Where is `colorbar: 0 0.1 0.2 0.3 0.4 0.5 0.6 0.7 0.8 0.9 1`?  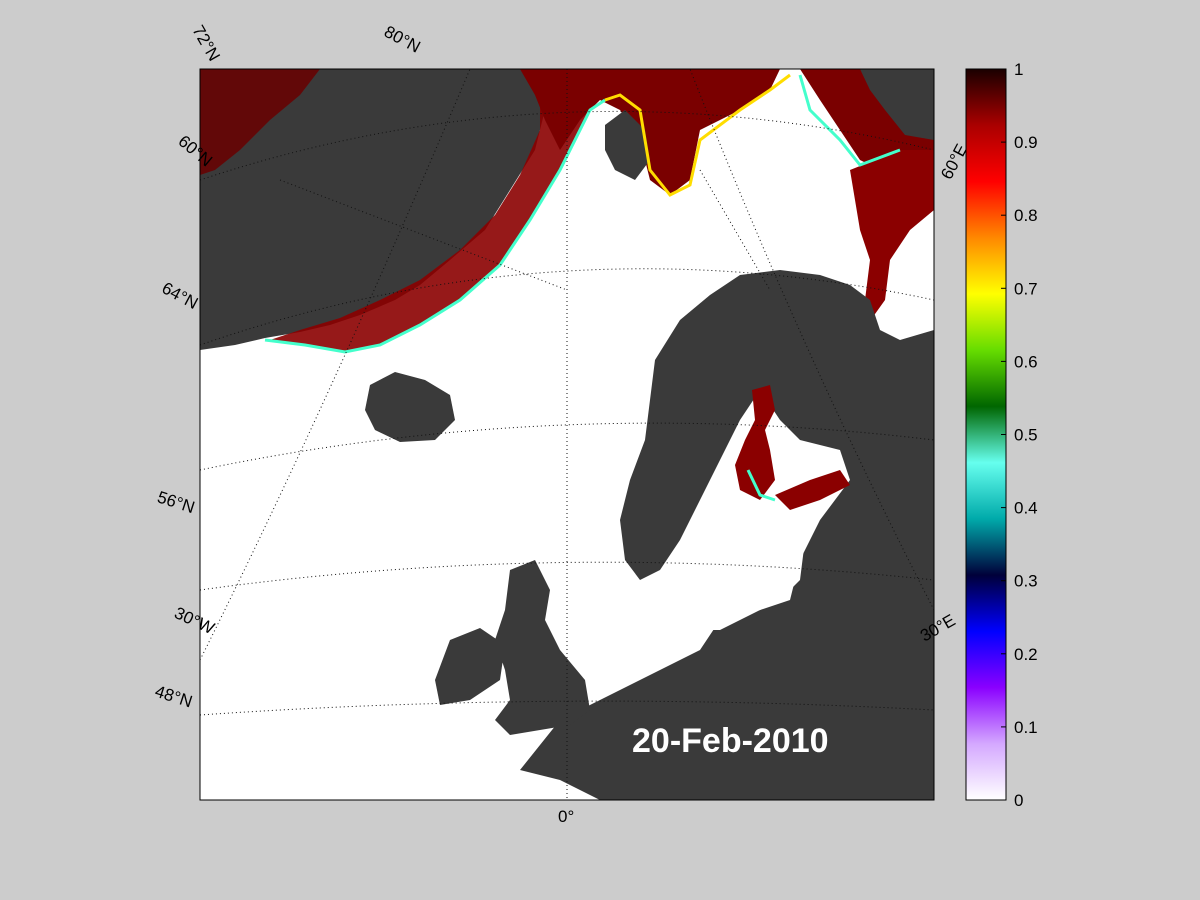 colorbar: 0 0.1 0.2 0.3 0.4 0.5 0.6 0.7 0.8 0.9 1 is located at coordinates (1001, 435).